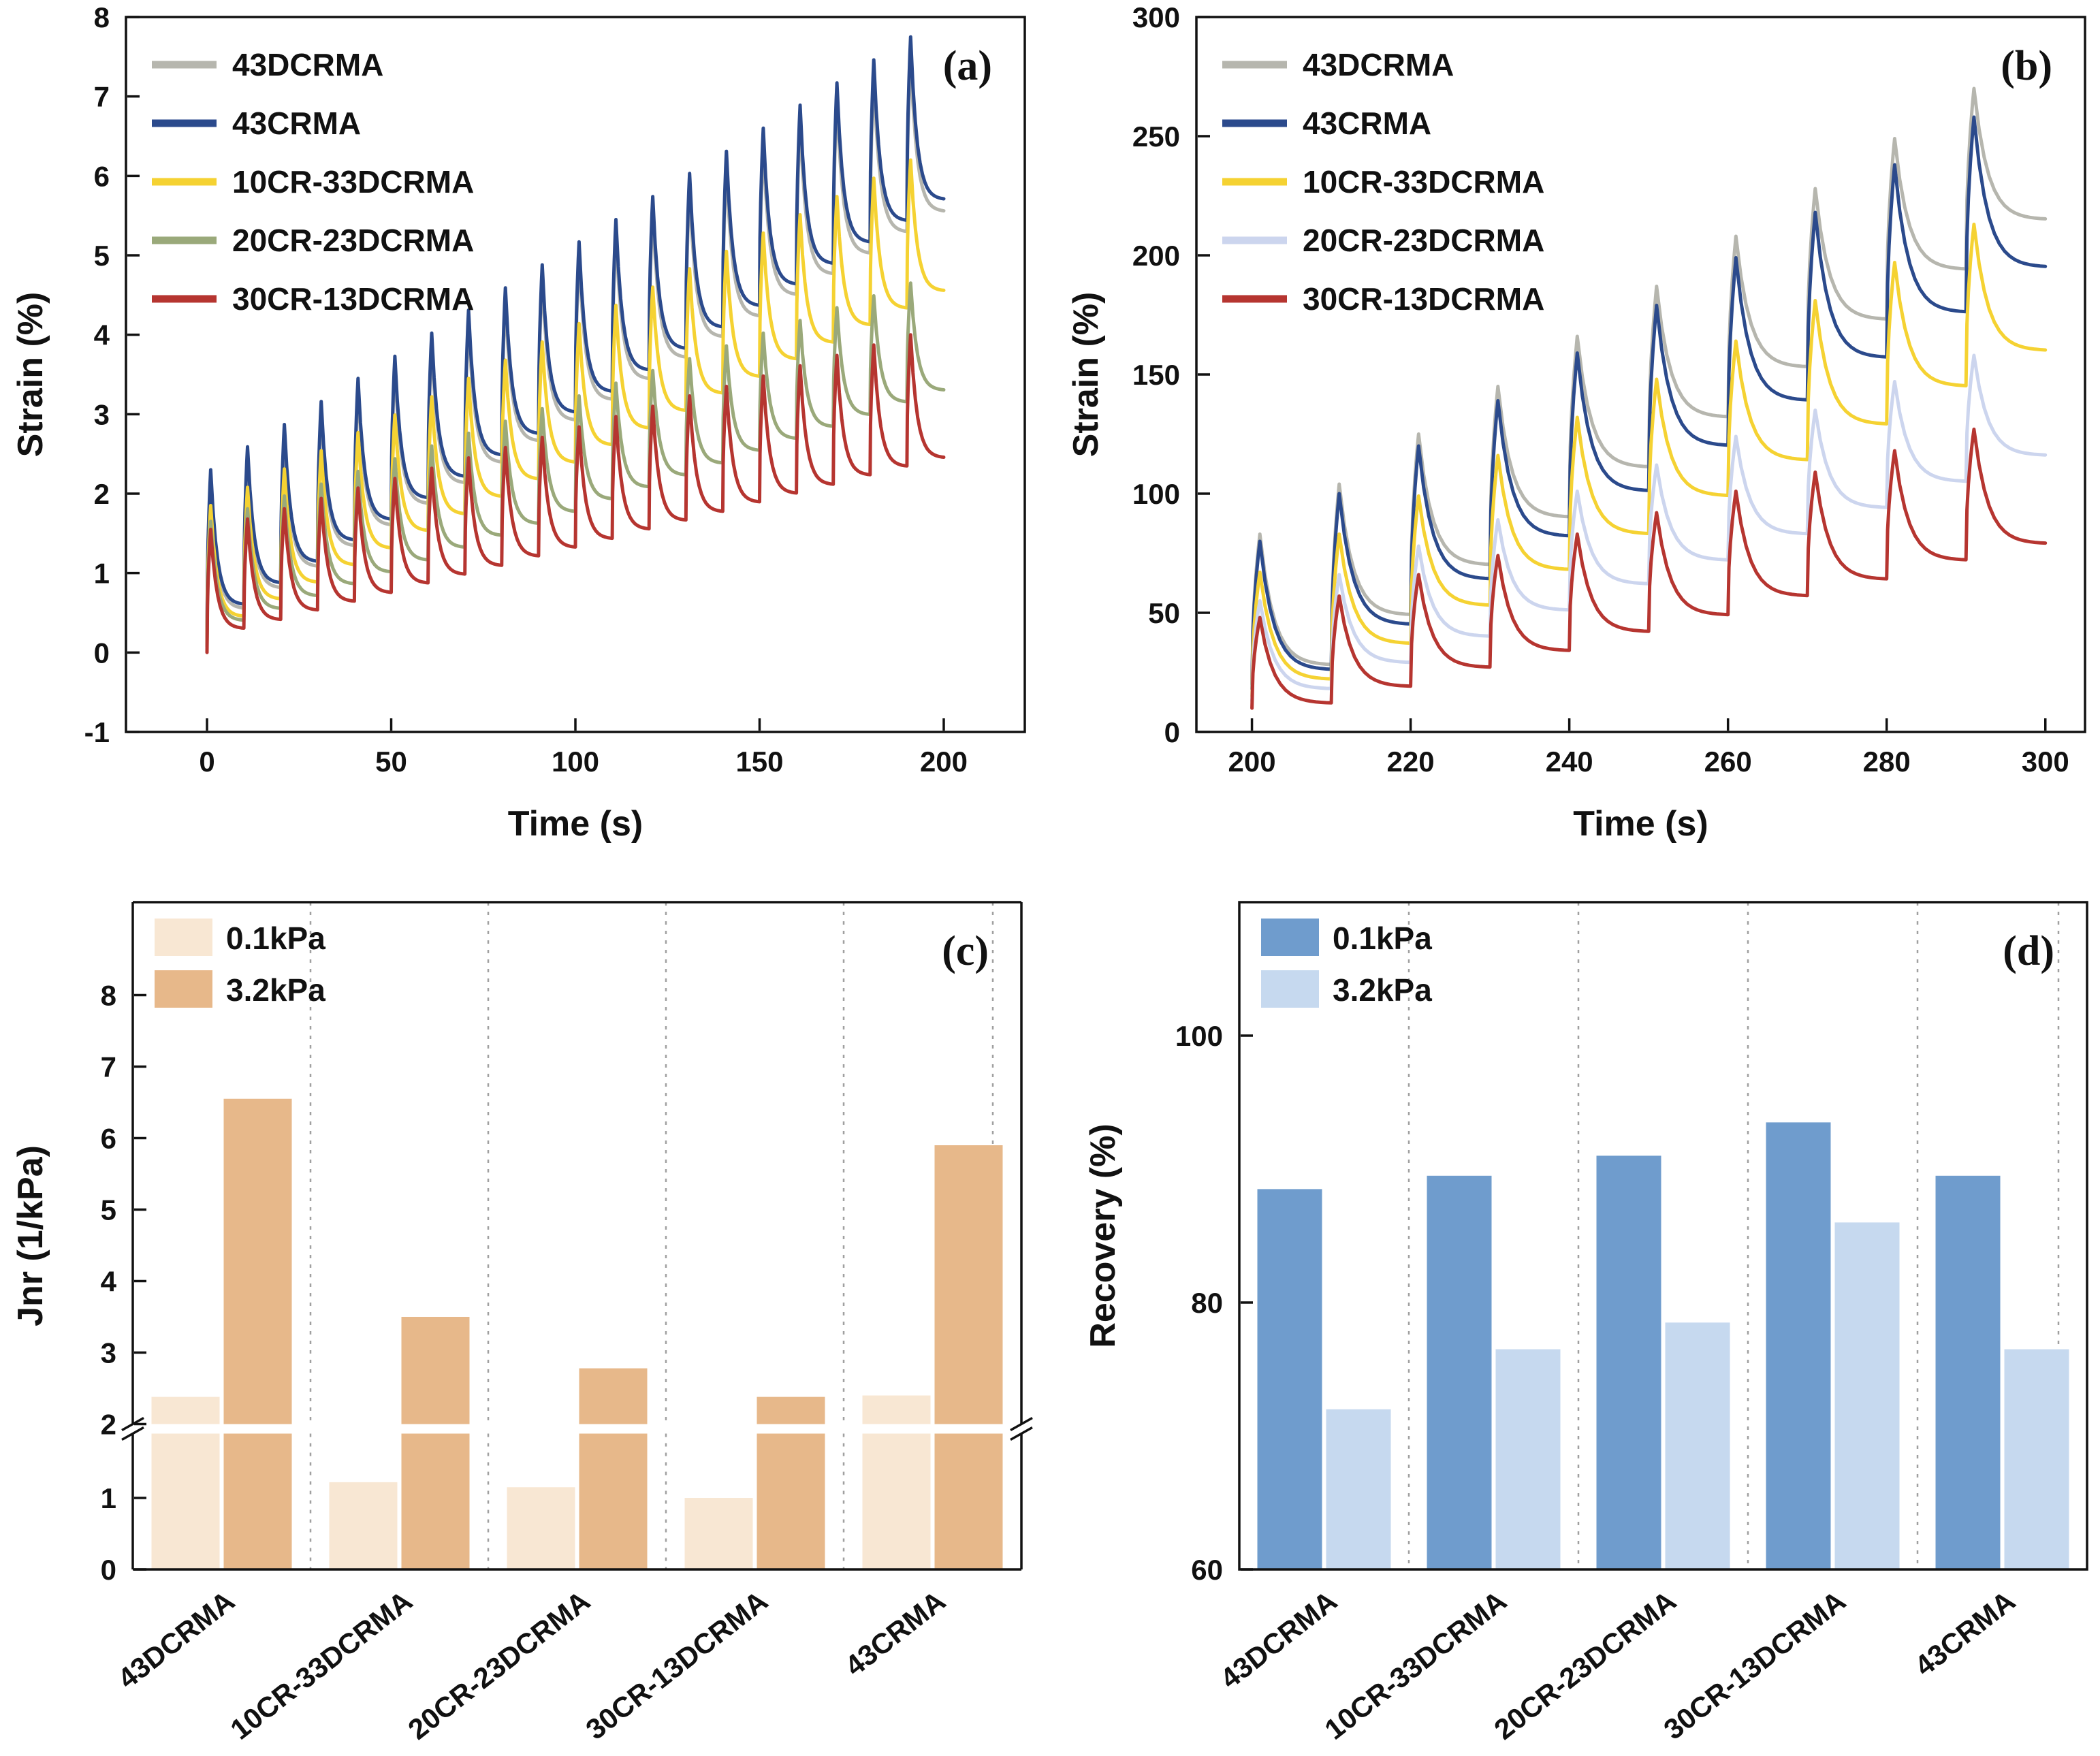  What do you see at coordinates (1569, 762) in the screenshot?
I see `svg-text: 240` at bounding box center [1569, 762].